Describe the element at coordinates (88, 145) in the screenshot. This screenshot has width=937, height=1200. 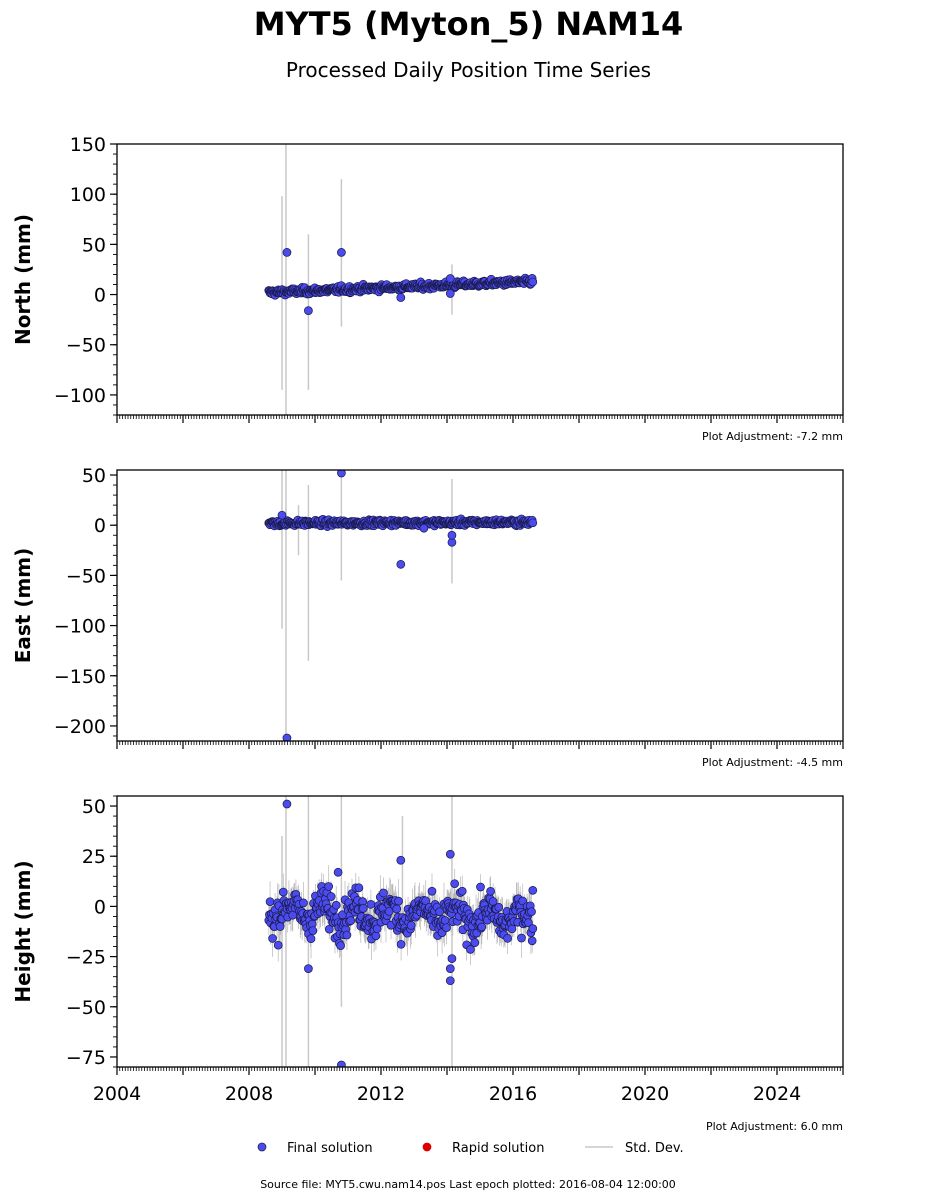
I see `y-tick-label: 150` at that location.